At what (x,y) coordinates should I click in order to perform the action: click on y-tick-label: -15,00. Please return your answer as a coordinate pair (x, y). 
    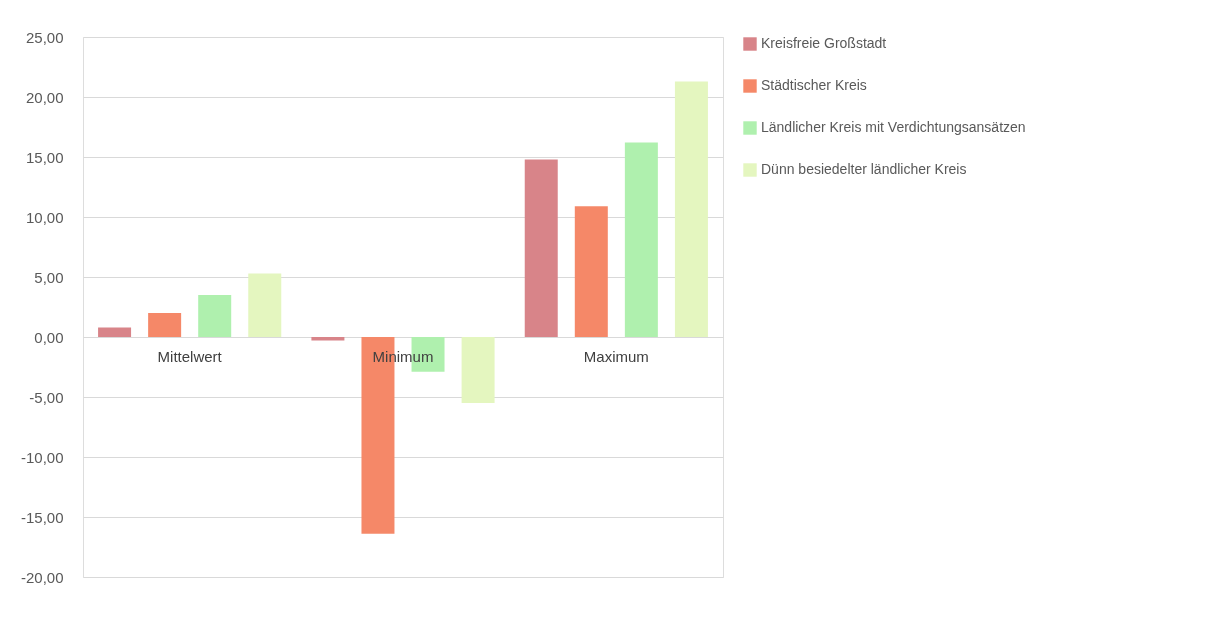
    Looking at the image, I should click on (42, 517).